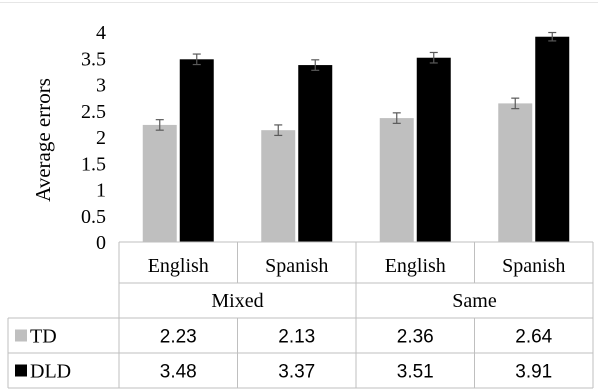 Image resolution: width=598 pixels, height=390 pixels. I want to click on y-tick-label: 2.5, so click(93, 112).